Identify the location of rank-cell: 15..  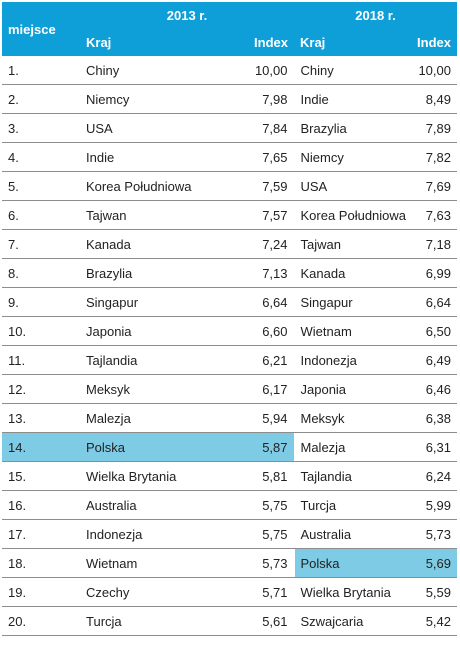
(41, 476).